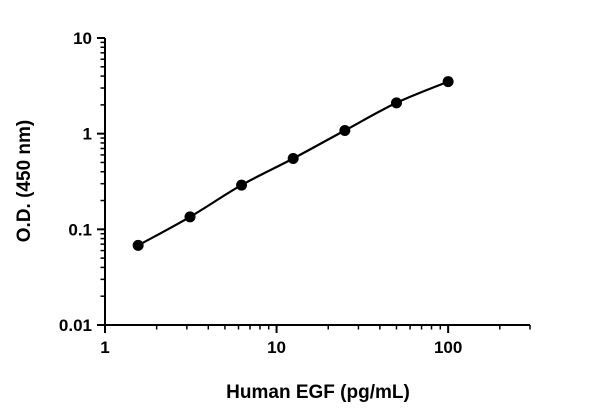  What do you see at coordinates (104, 347) in the screenshot?
I see `x-tick-label: 1` at bounding box center [104, 347].